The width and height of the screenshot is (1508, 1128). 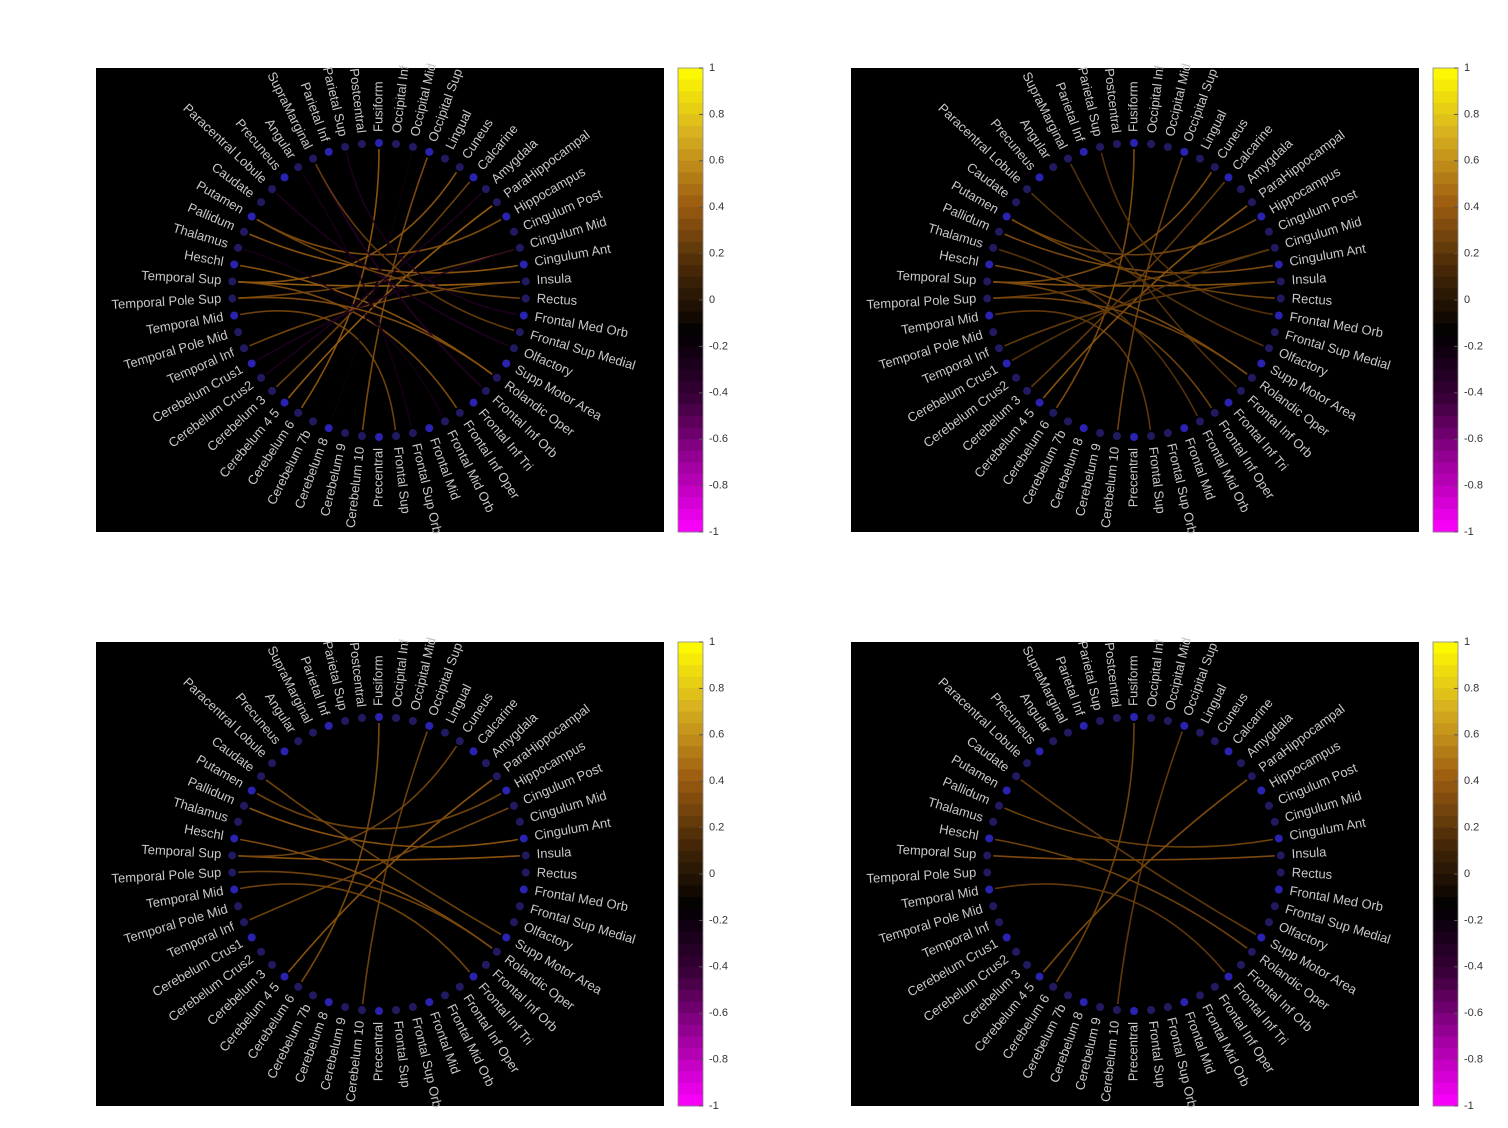 What do you see at coordinates (181, 278) in the screenshot?
I see `node-label: Temporal Sup` at bounding box center [181, 278].